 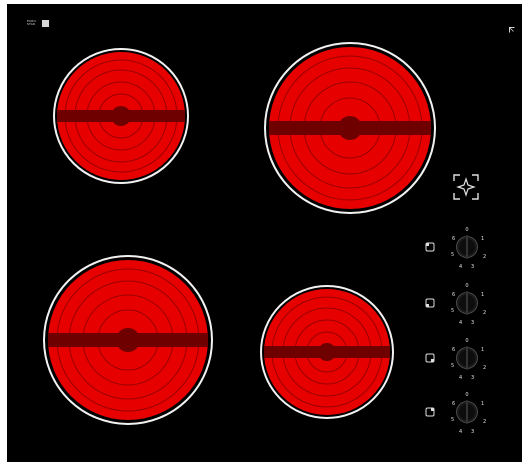 I want to click on knob-row-1: 0 1 2 3 4 5 6, so click(x=461, y=248).